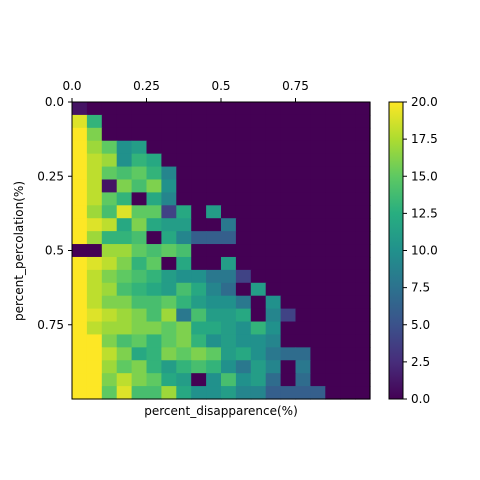  What do you see at coordinates (424, 102) in the screenshot?
I see `colorbar-tick-label: 20.0` at bounding box center [424, 102].